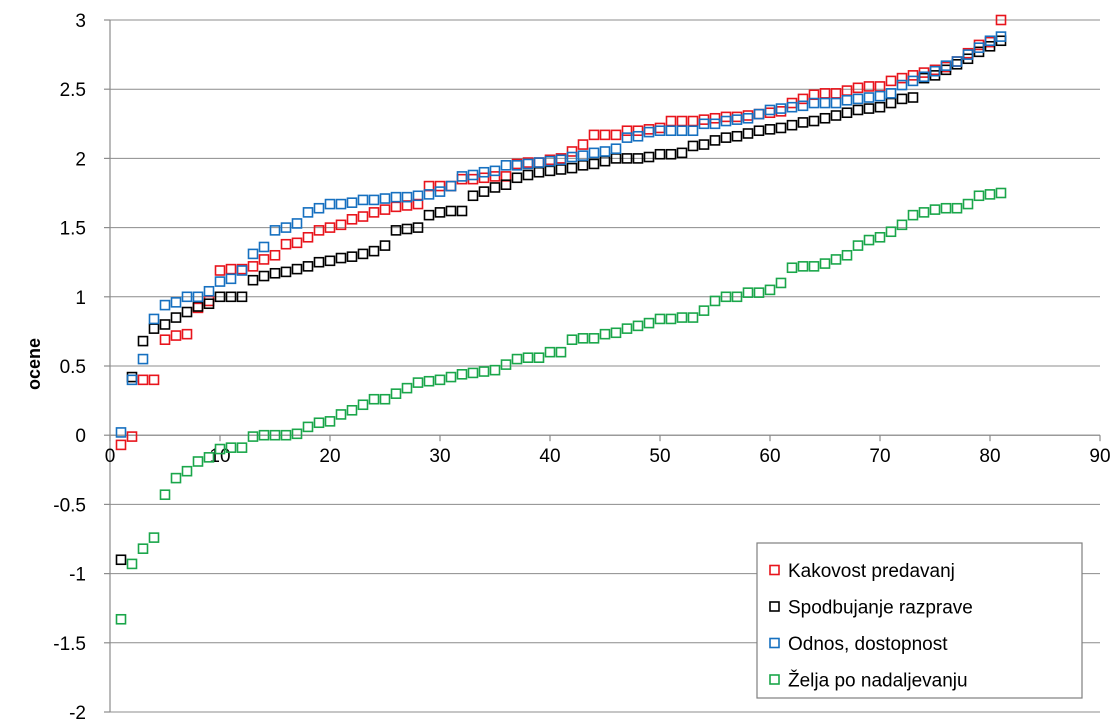 The height and width of the screenshot is (720, 1115). What do you see at coordinates (73, 367) in the screenshot?
I see `y-tick-label: 0.5` at bounding box center [73, 367].